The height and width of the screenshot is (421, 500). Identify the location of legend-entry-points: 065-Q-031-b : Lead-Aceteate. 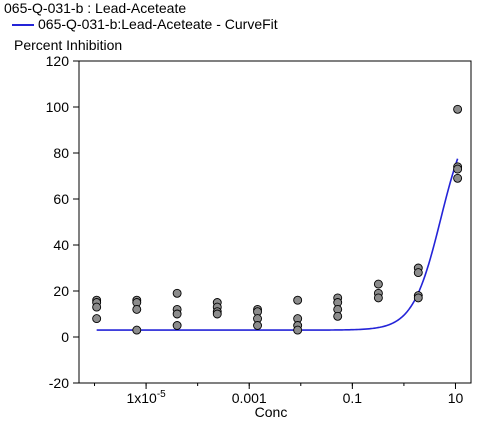
(95, 8).